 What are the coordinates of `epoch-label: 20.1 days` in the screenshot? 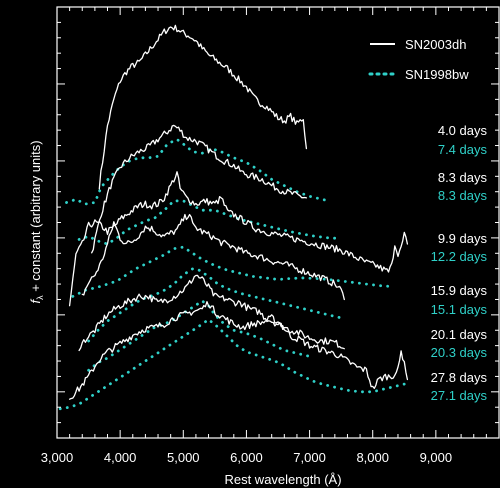 It's located at (459, 334).